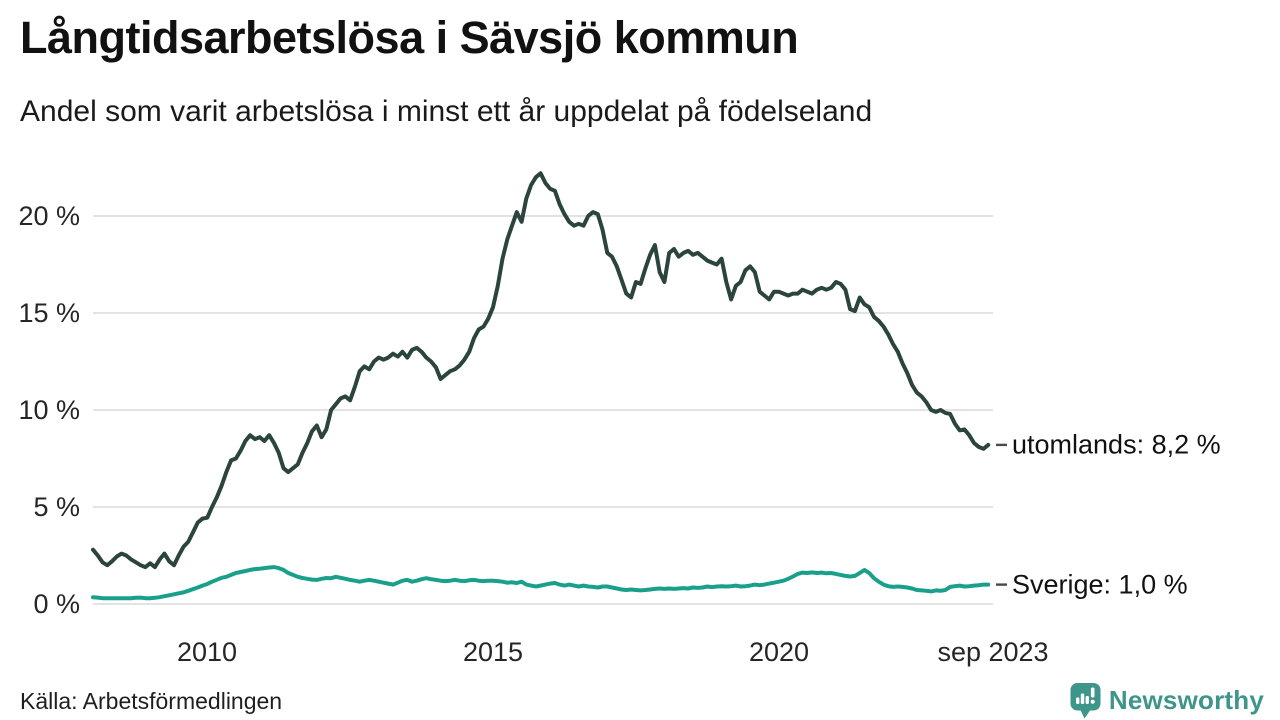 This screenshot has height=720, width=1280. What do you see at coordinates (993, 652) in the screenshot?
I see `x-tick-label-sep-2023: sep 2023` at bounding box center [993, 652].